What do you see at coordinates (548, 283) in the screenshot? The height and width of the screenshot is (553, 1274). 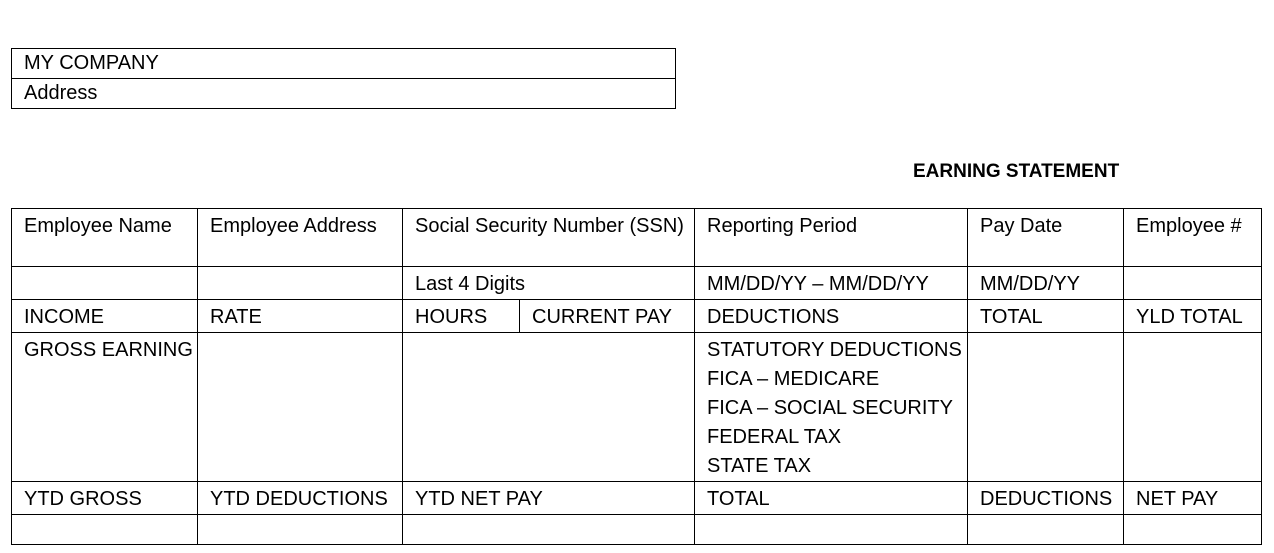 I see `ssn-value: Last 4 Digits` at bounding box center [548, 283].